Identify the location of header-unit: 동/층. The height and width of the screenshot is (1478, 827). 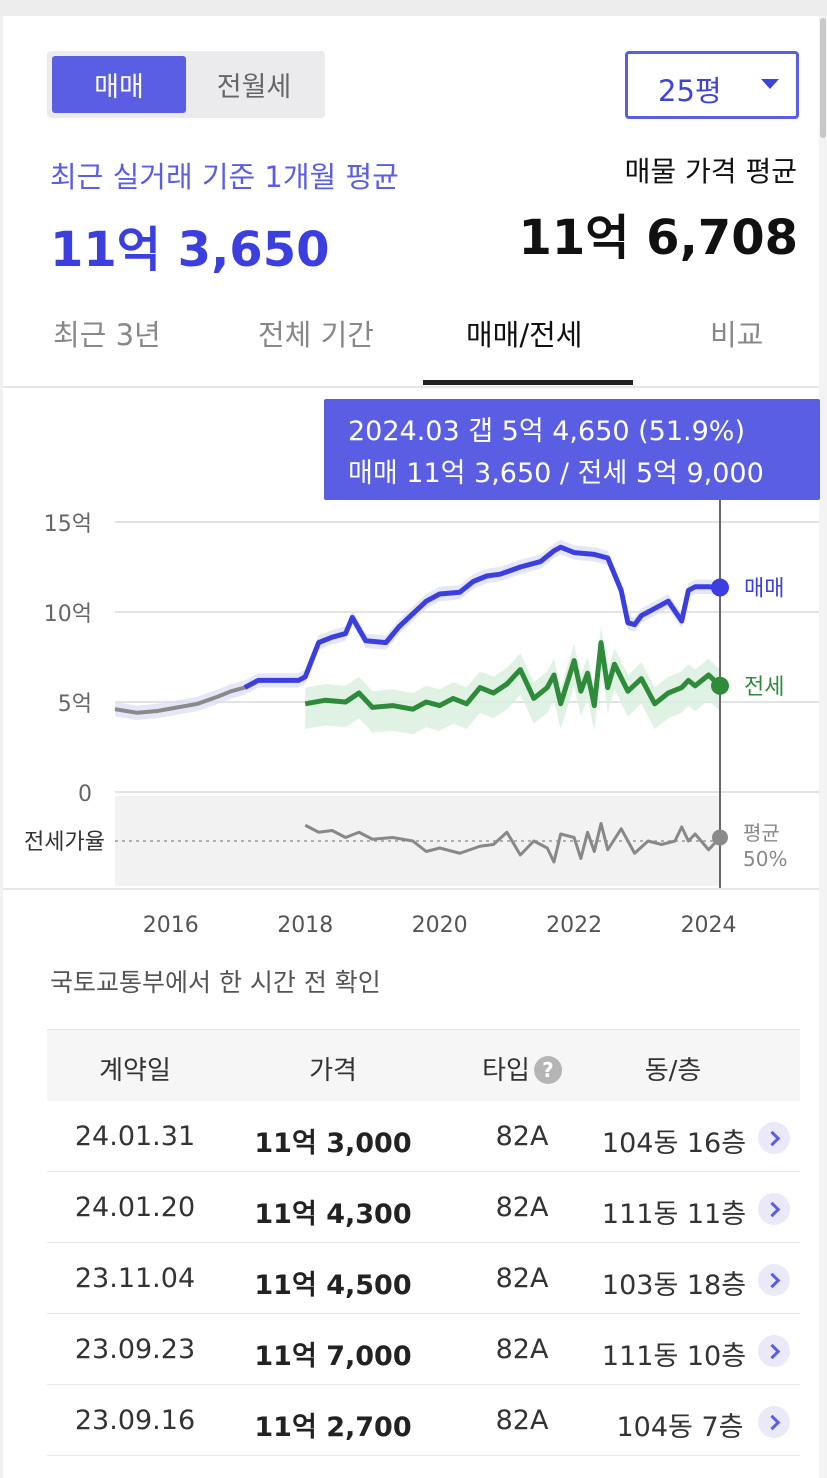
(673, 1071).